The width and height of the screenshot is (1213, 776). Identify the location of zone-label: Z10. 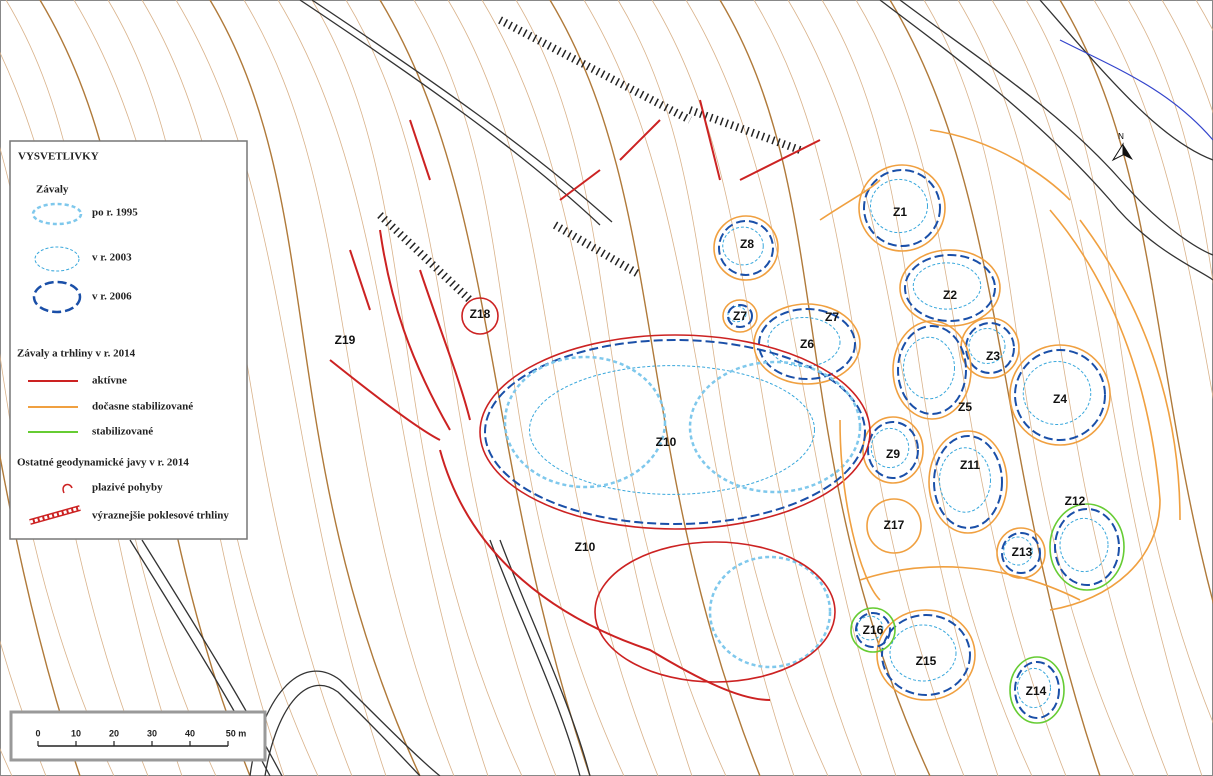
(666, 442).